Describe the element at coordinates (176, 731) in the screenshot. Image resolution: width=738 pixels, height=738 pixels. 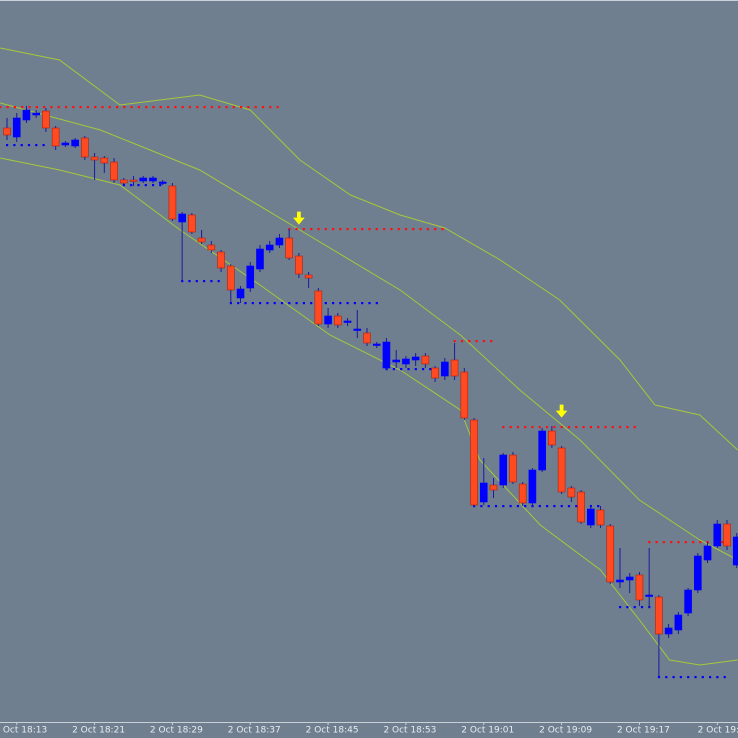
I see `x-tick-label: 2 Oct 18:29` at that location.